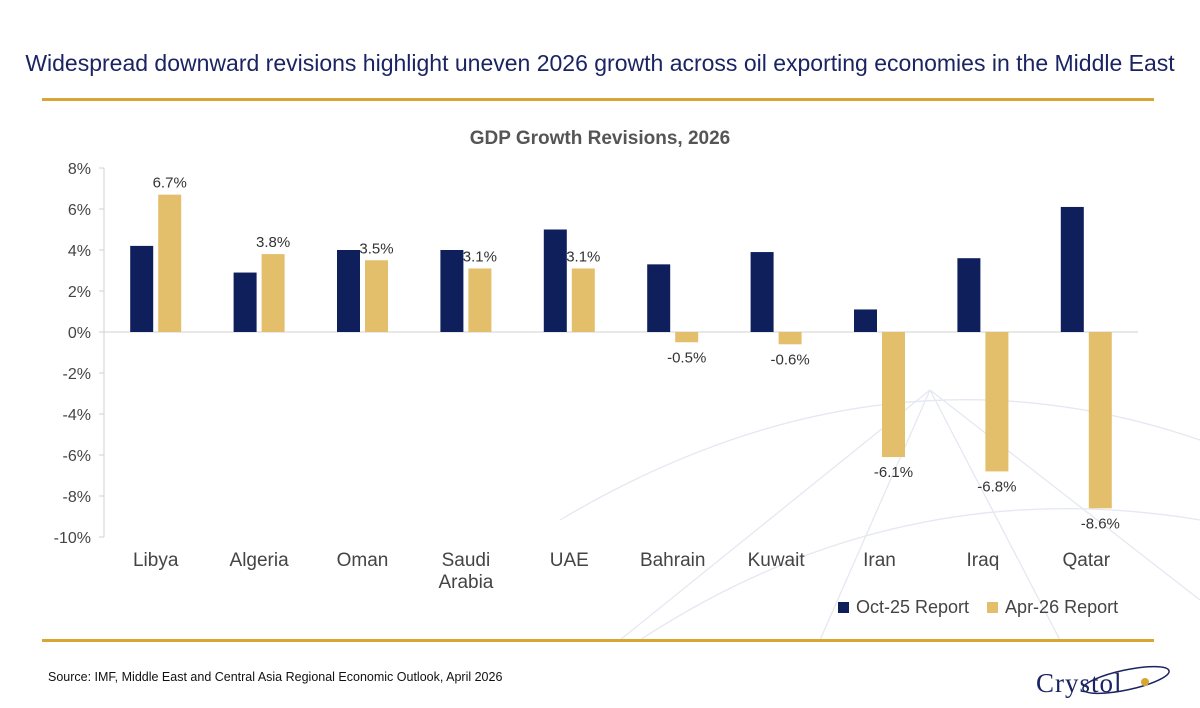  Describe the element at coordinates (1126, 680) in the screenshot. I see `logo-swoosh-icon` at that location.